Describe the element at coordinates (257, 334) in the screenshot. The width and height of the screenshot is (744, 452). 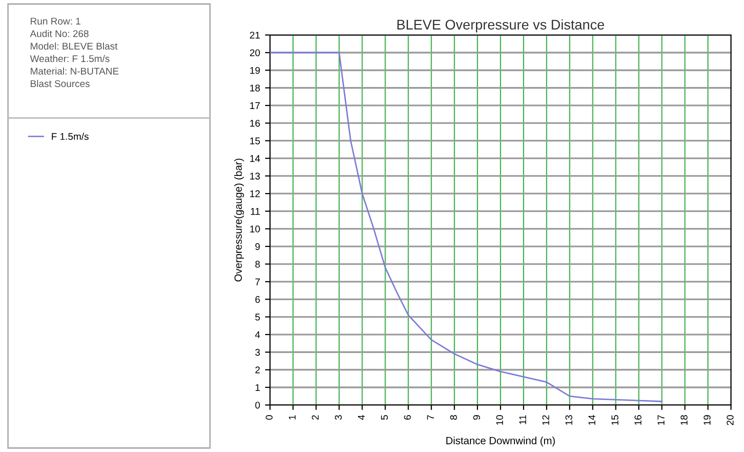
I see `y-tick-label: 4` at that location.